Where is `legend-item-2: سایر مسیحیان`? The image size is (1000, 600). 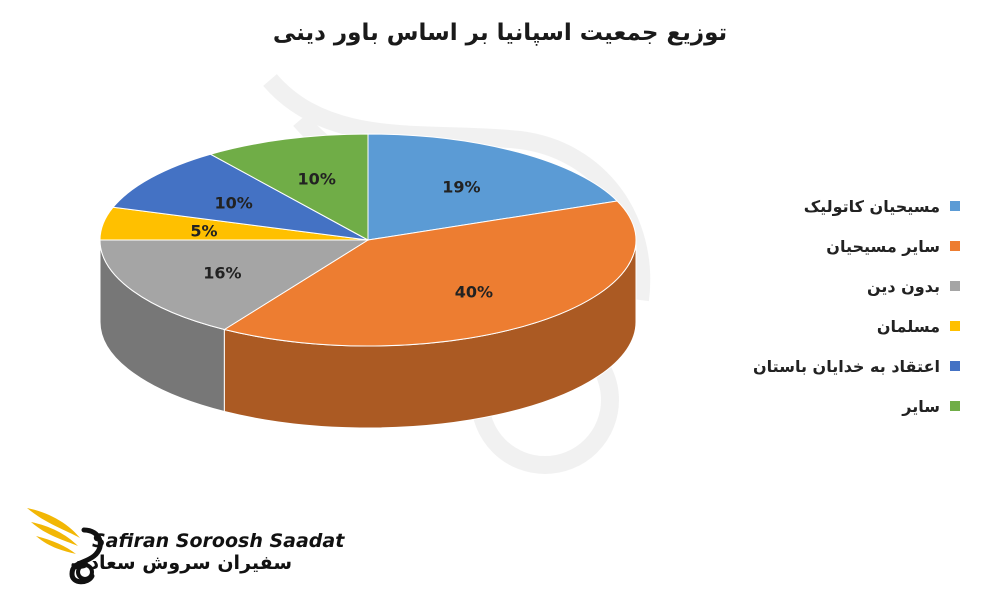 legend-item-2: سایر مسیحیان is located at coordinates (800, 246).